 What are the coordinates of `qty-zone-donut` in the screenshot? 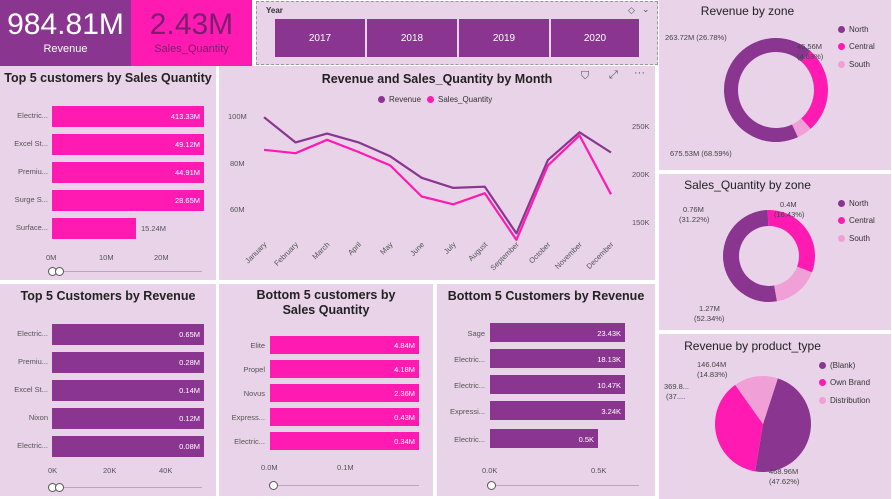 It's located at (769, 256).